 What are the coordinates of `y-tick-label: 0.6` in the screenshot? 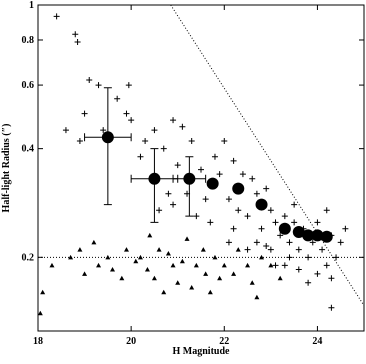 It's located at (28, 85).